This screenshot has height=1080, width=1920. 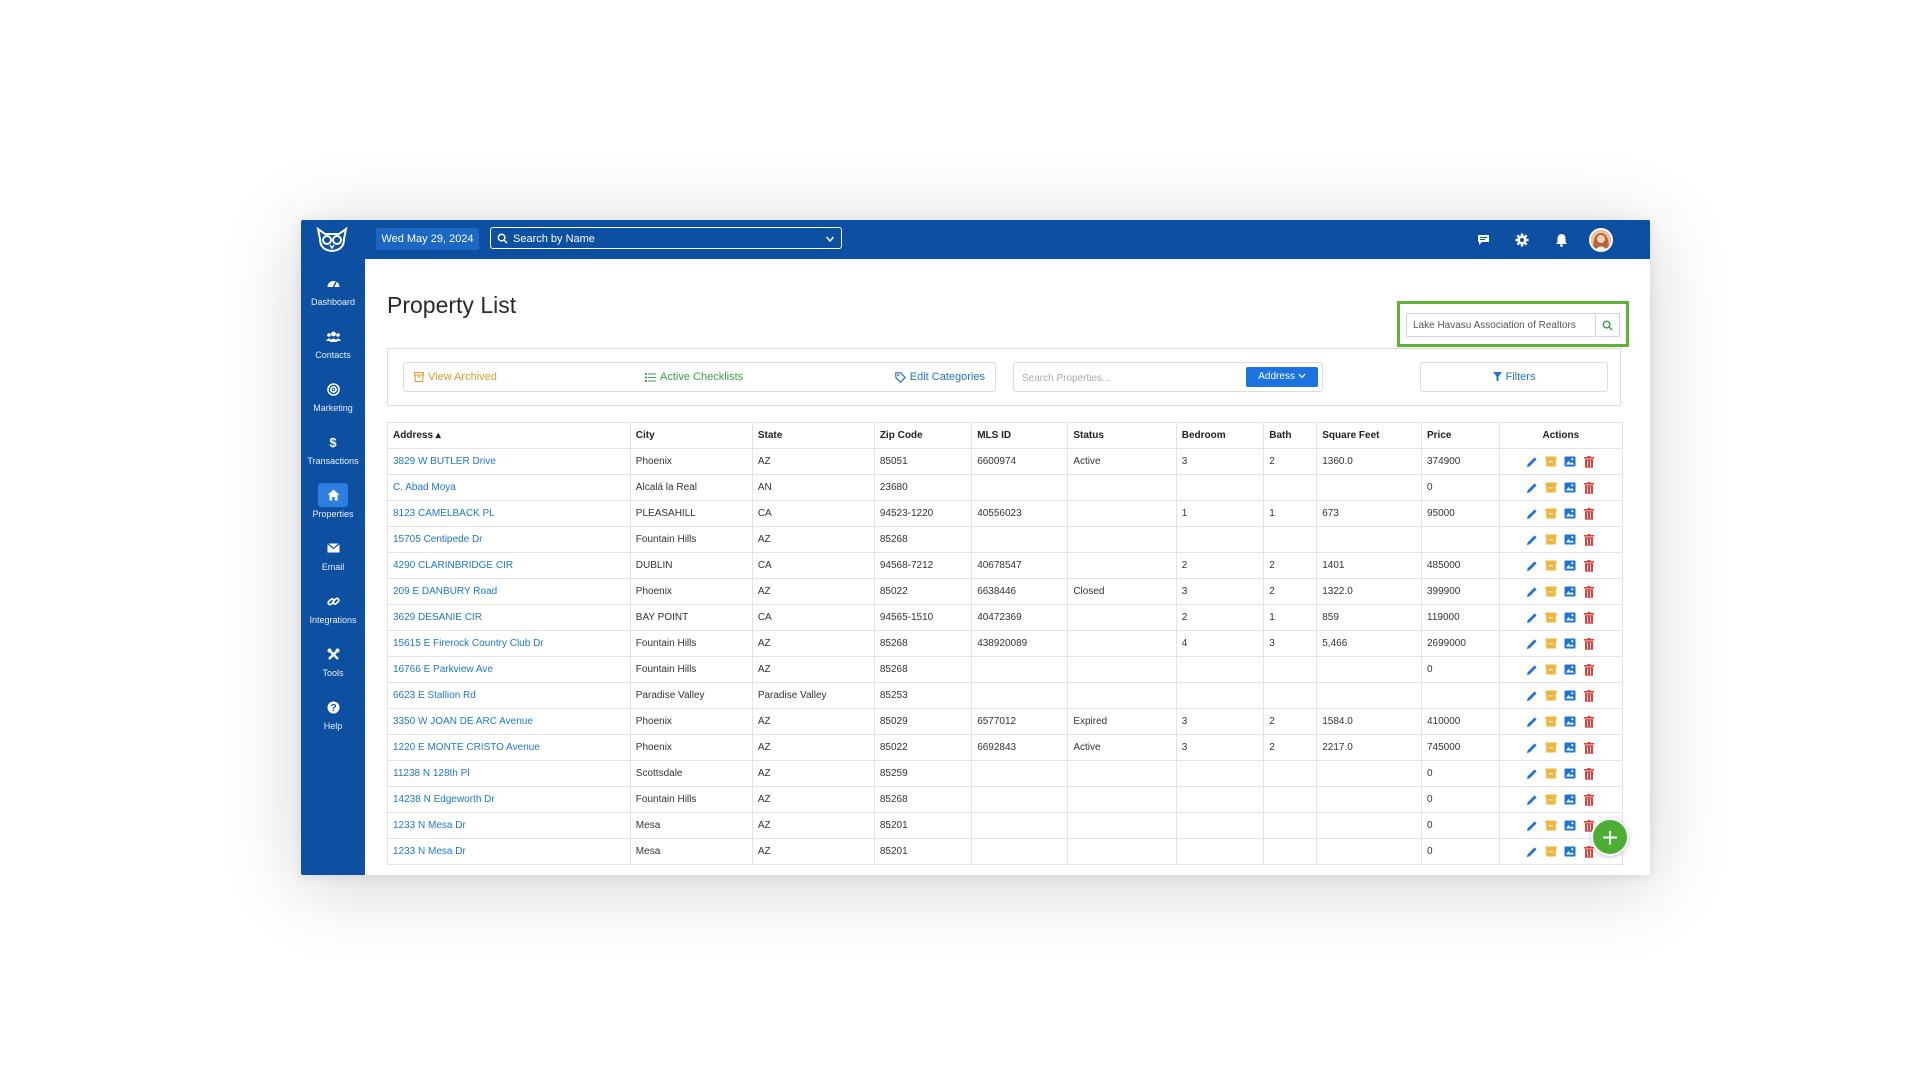 I want to click on column-header-city: City, so click(x=691, y=435).